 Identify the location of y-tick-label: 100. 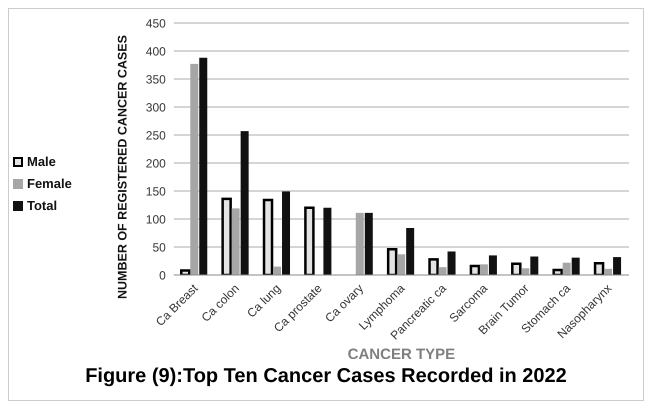
(156, 219).